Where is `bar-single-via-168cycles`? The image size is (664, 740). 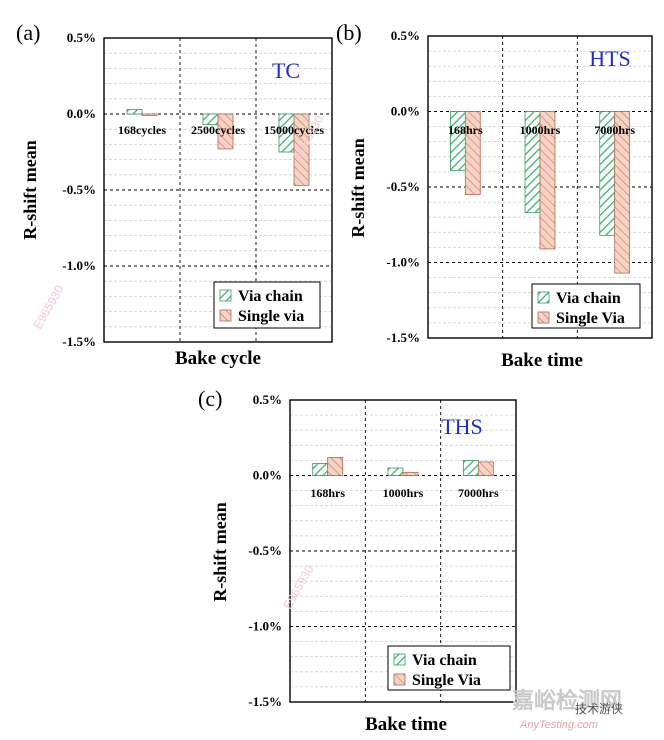
bar-single-via-168cycles is located at coordinates (149, 114).